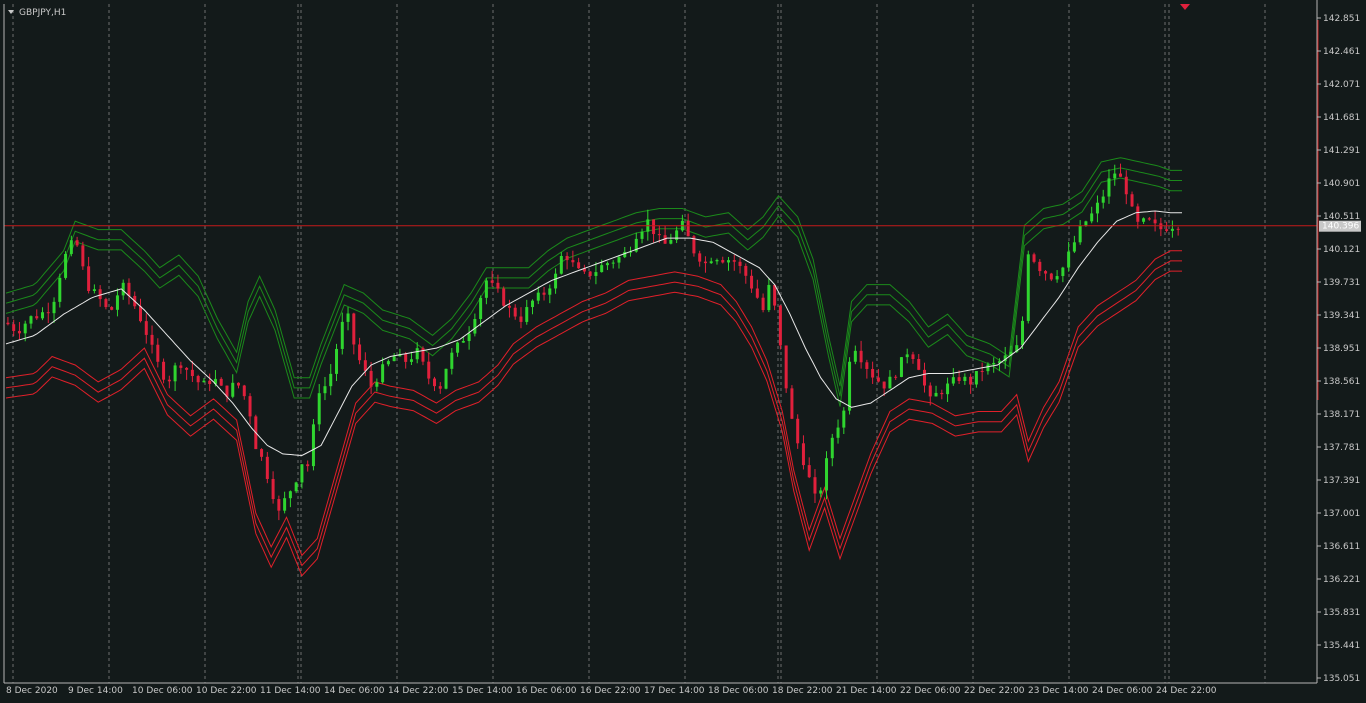 Image resolution: width=1366 pixels, height=703 pixels. I want to click on price-tick-label: 142.461, so click(1341, 52).